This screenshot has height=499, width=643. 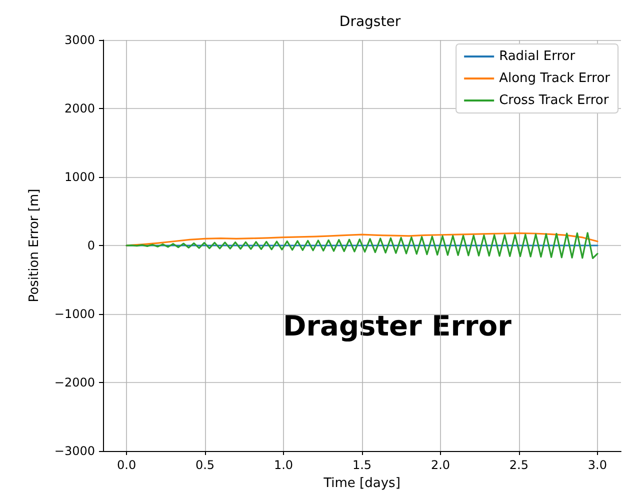 What do you see at coordinates (362, 246) in the screenshot?
I see `line-series` at bounding box center [362, 246].